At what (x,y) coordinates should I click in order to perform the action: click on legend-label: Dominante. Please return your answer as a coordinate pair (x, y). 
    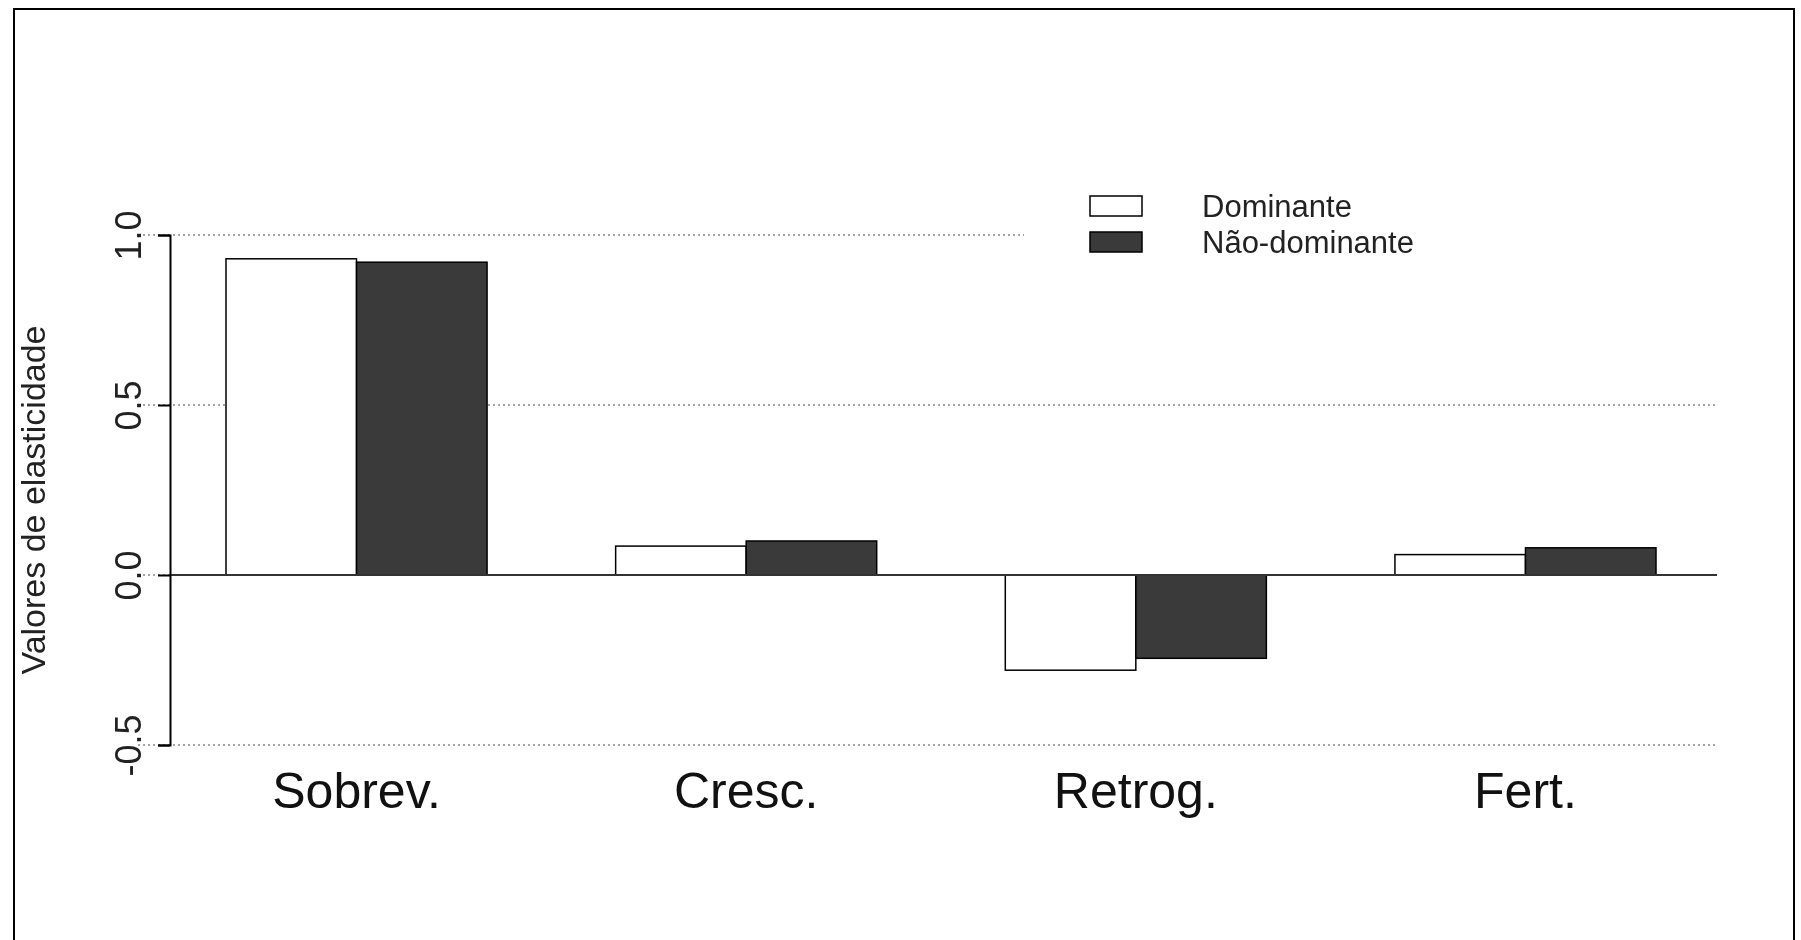
    Looking at the image, I should click on (1277, 206).